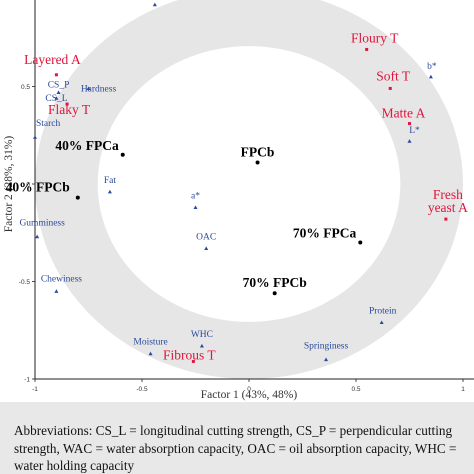 Image resolution: width=474 pixels, height=474 pixels. Describe the element at coordinates (355, 389) in the screenshot. I see `x-tick-label: 0.5` at that location.